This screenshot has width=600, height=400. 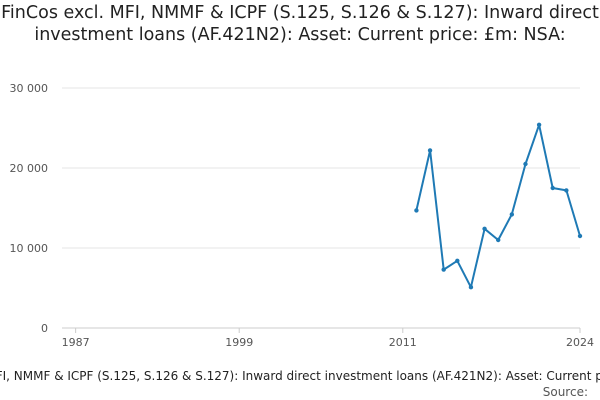 I want to click on y-tick-label: 20 000, so click(x=29, y=168).